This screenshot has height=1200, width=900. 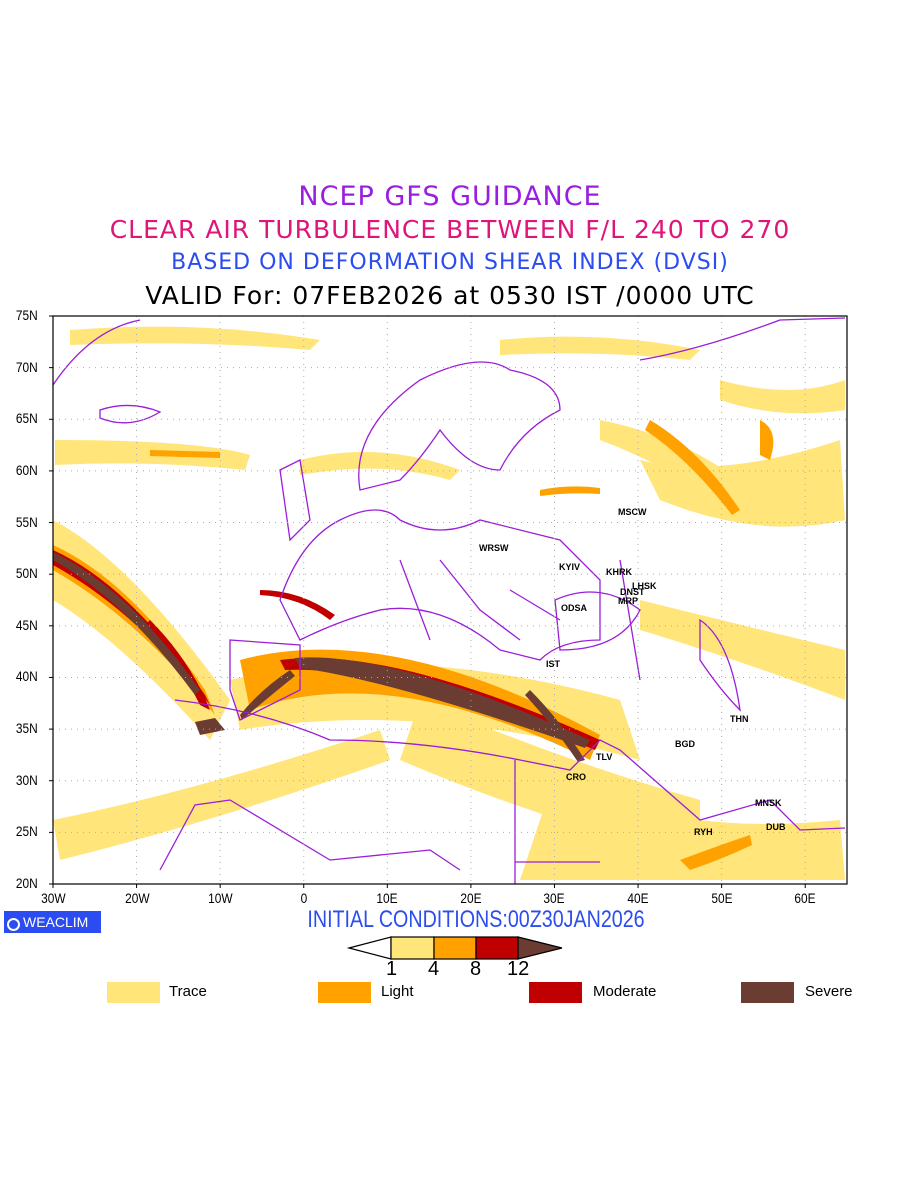 What do you see at coordinates (321, 657) in the screenshot?
I see `severe-areas` at bounding box center [321, 657].